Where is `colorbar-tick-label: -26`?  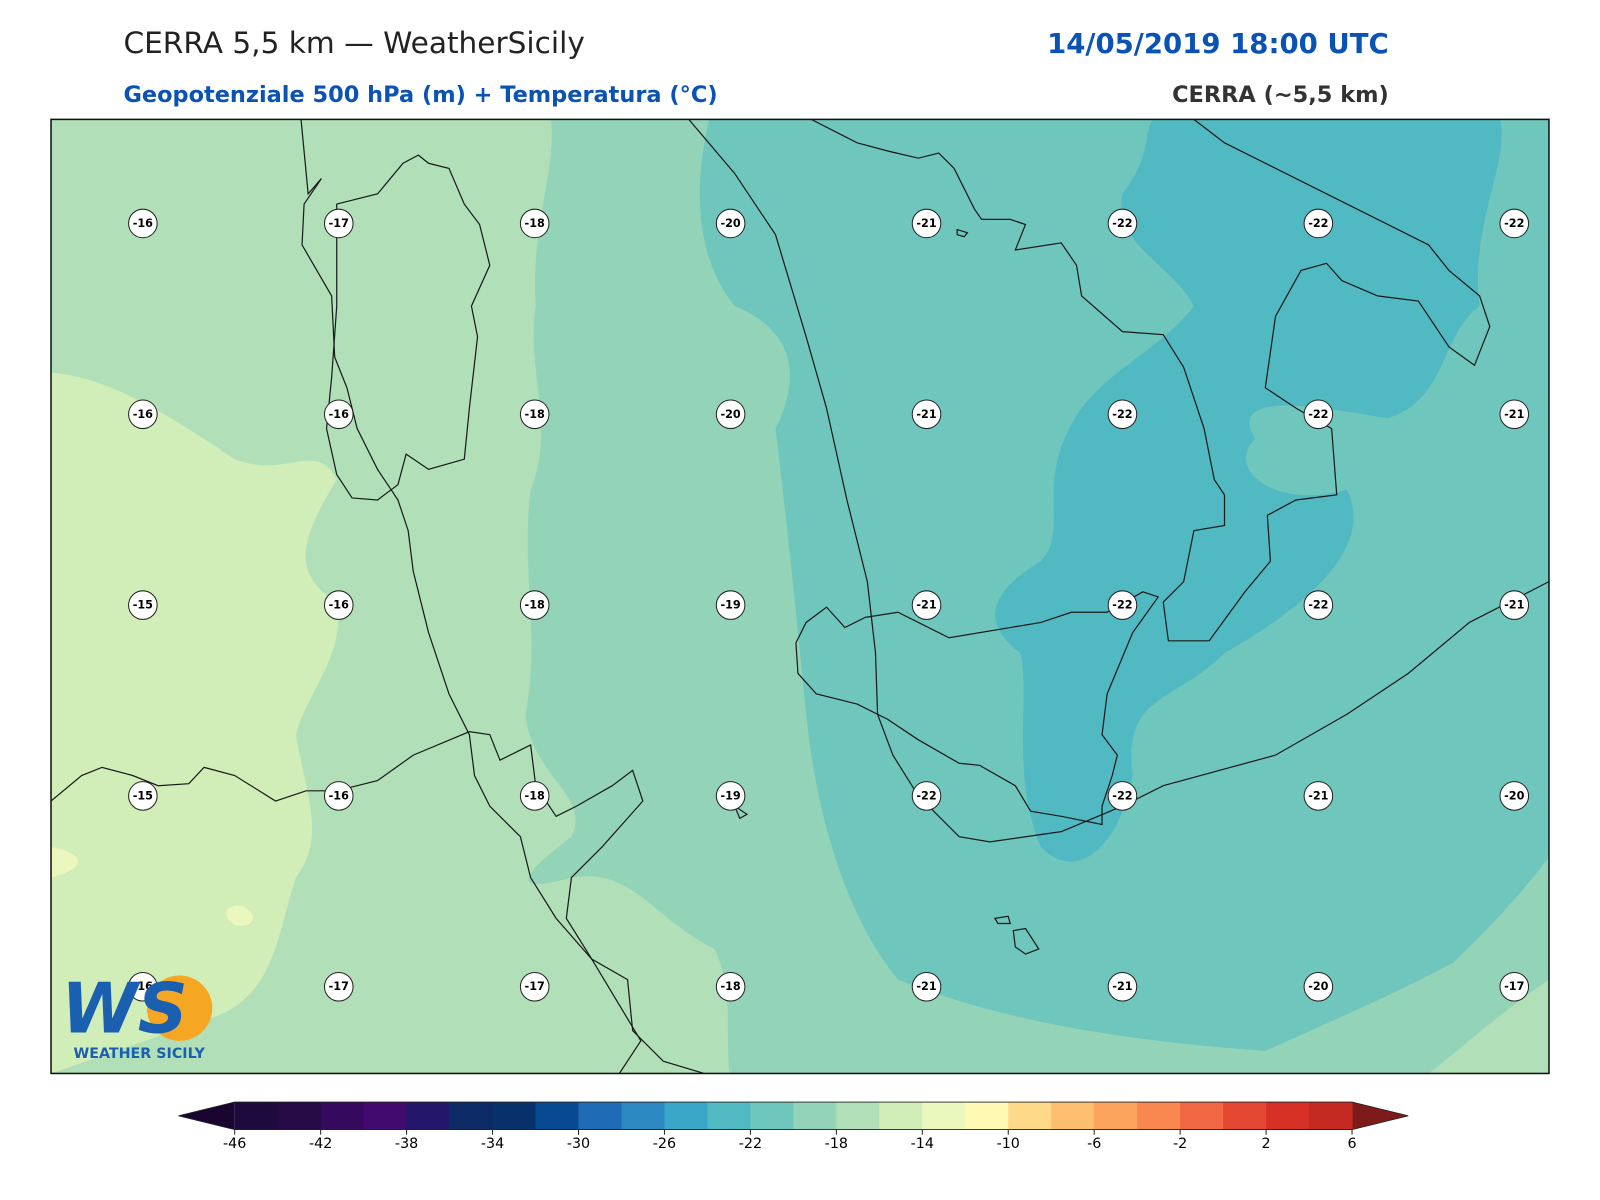
colorbar-tick-label: -26 is located at coordinates (664, 1144).